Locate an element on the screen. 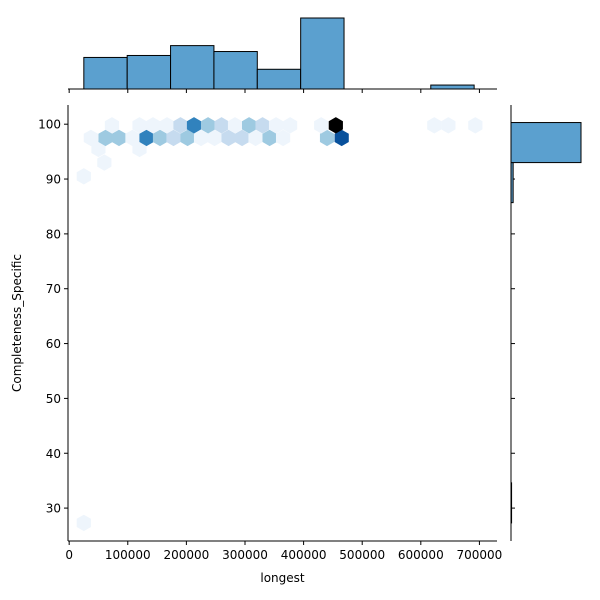  x-axis-label: longest is located at coordinates (282, 578).